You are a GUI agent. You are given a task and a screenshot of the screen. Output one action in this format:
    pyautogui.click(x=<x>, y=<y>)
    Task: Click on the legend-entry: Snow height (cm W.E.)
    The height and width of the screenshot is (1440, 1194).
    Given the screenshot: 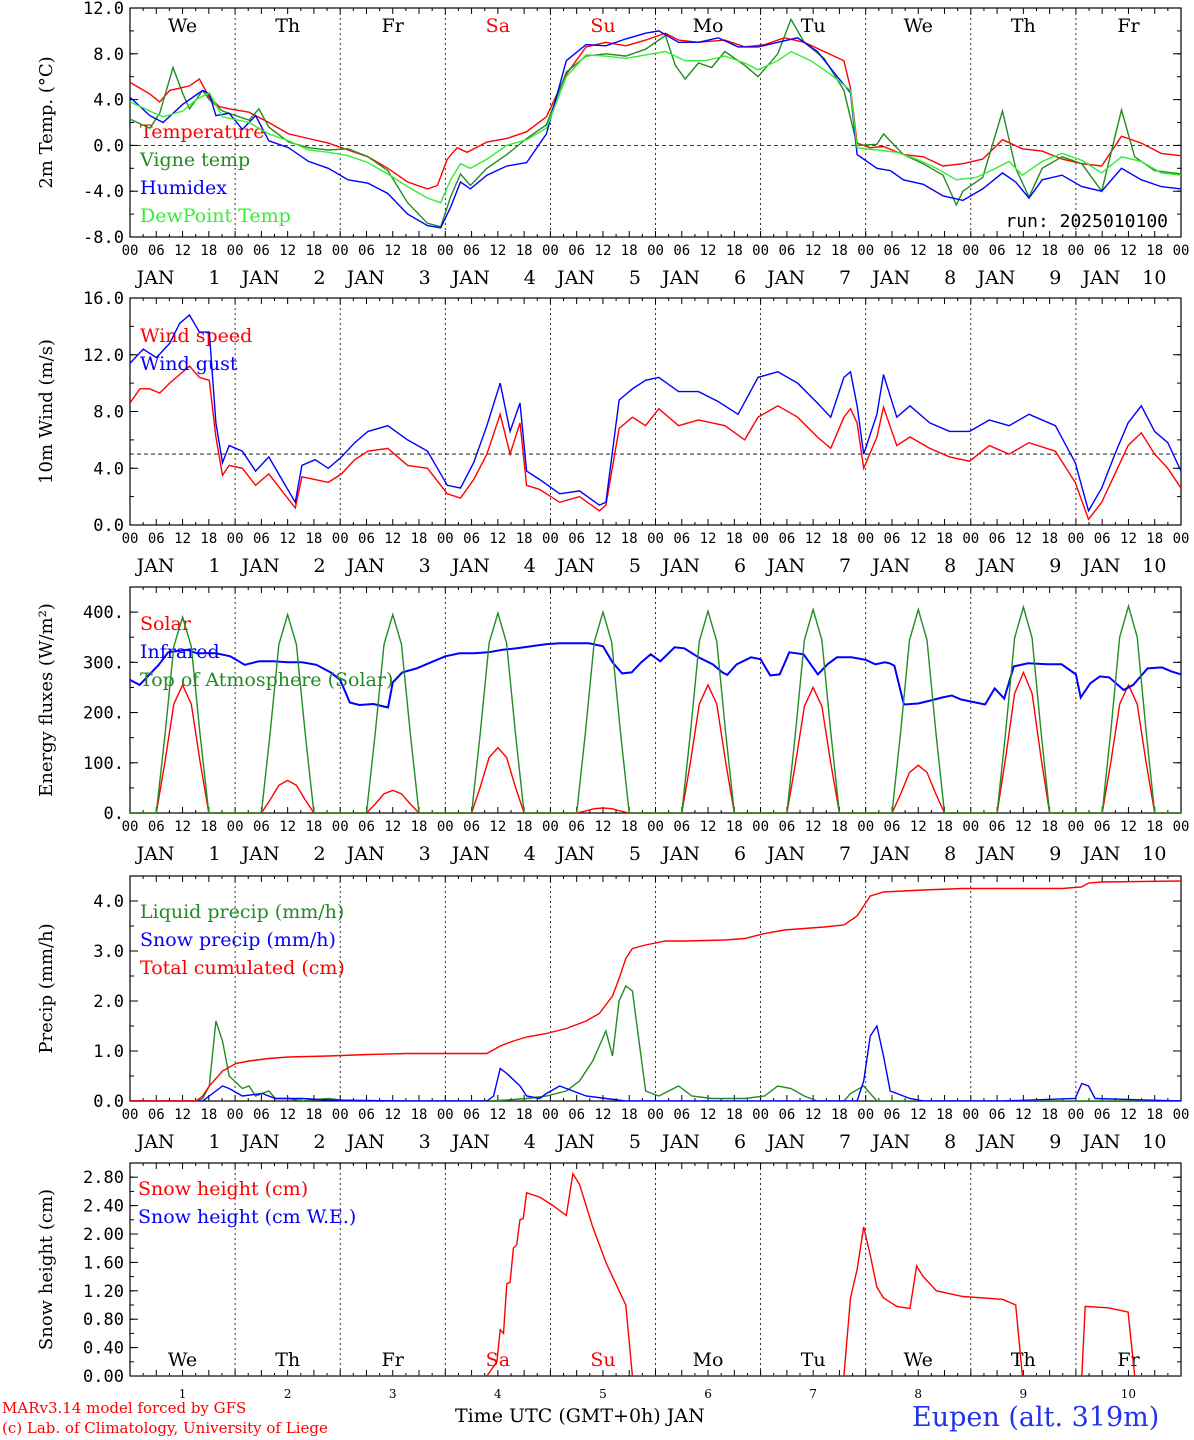 What is the action you would take?
    pyautogui.click(x=247, y=1217)
    